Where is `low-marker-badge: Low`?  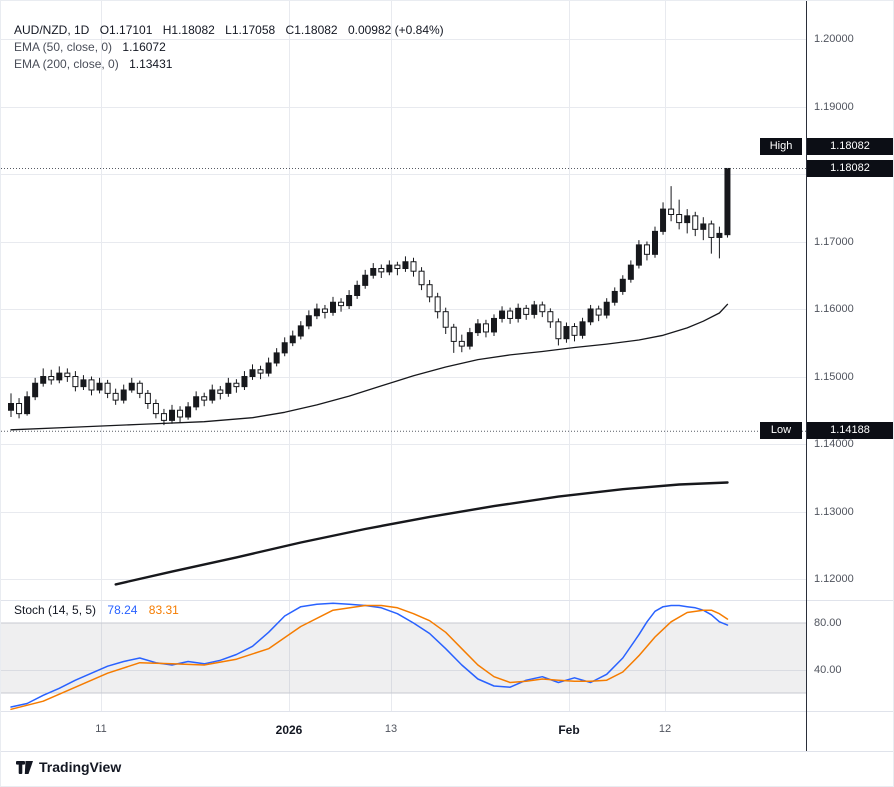 low-marker-badge: Low is located at coordinates (781, 430).